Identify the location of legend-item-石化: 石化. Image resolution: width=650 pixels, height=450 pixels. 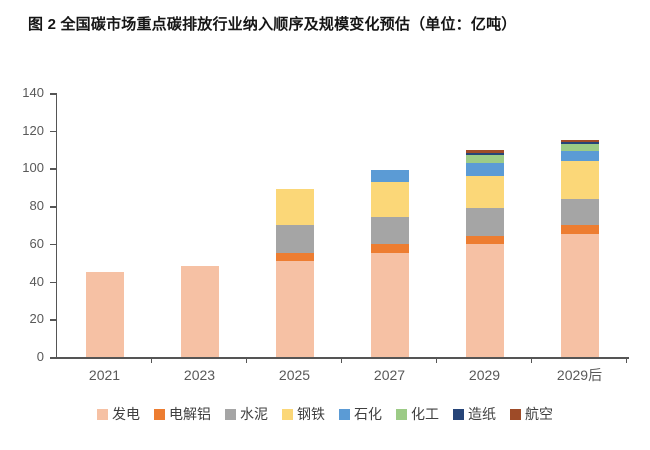
(360, 414).